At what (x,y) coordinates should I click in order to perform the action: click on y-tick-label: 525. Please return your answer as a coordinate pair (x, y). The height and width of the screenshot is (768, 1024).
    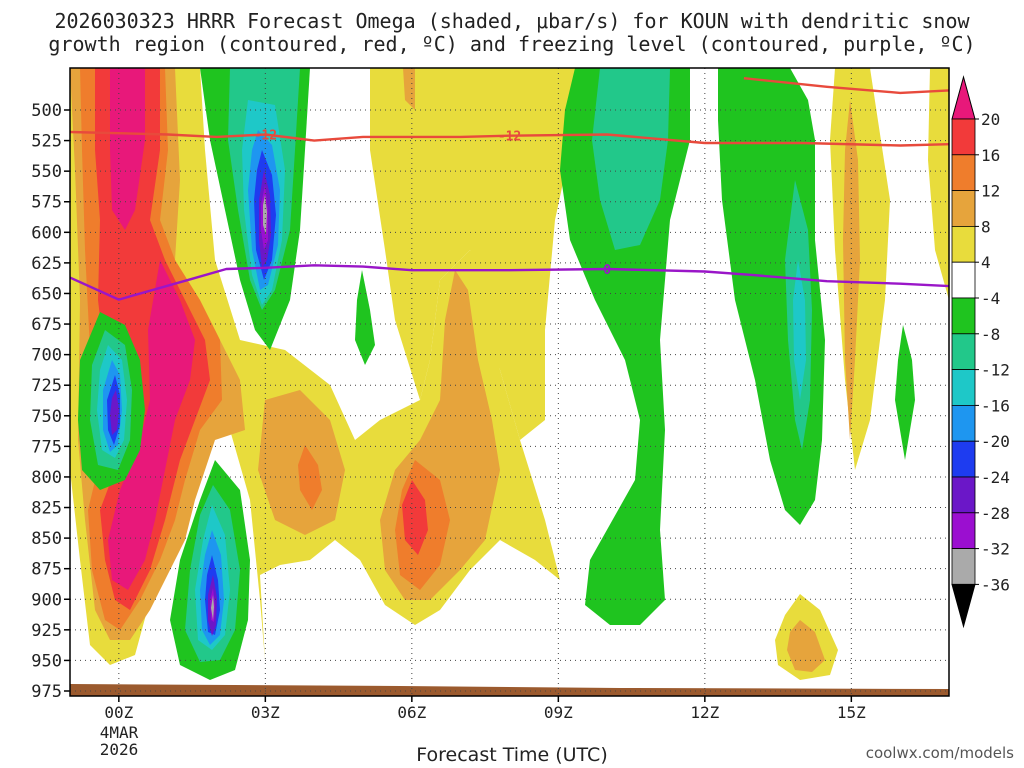
    Looking at the image, I should click on (46, 142).